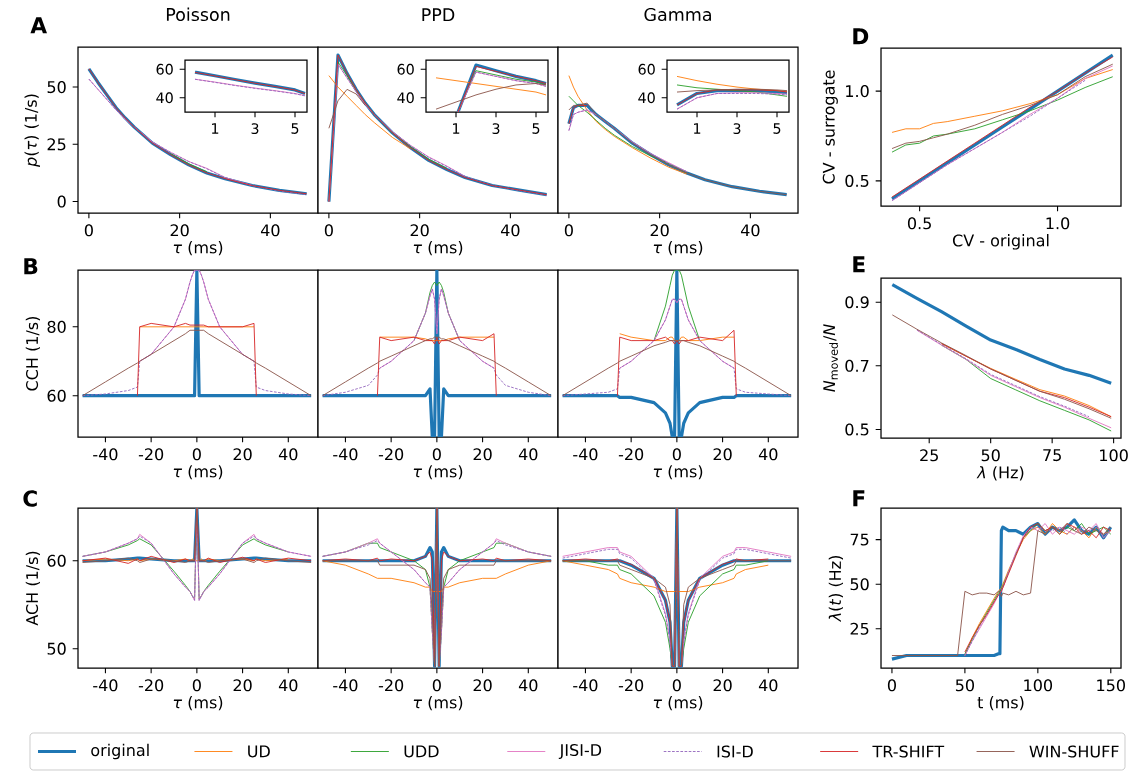  Describe the element at coordinates (198, 14) in the screenshot. I see `chart-title: Poisson` at that location.